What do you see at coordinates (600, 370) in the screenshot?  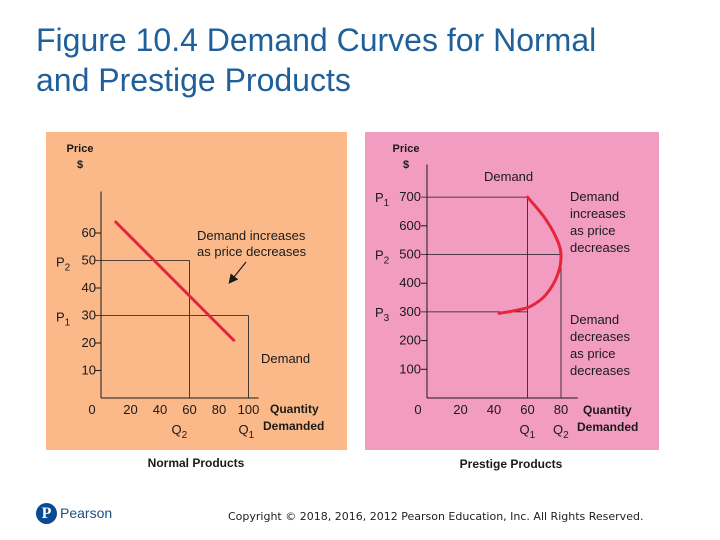 I see `prestige-lower-note-line-4: decreases` at bounding box center [600, 370].